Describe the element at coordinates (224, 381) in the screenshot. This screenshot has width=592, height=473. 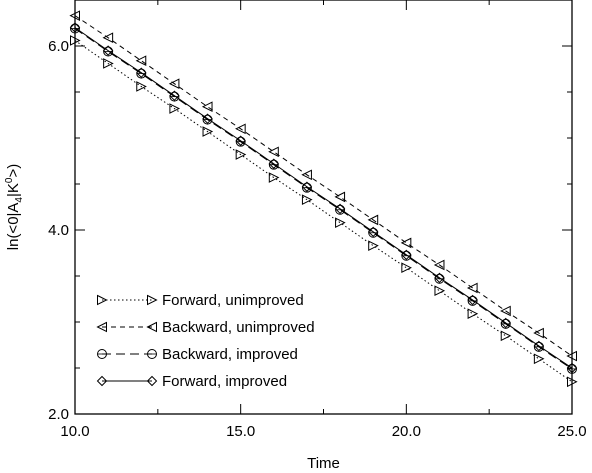
I see `legend-label: Forward, improved` at that location.